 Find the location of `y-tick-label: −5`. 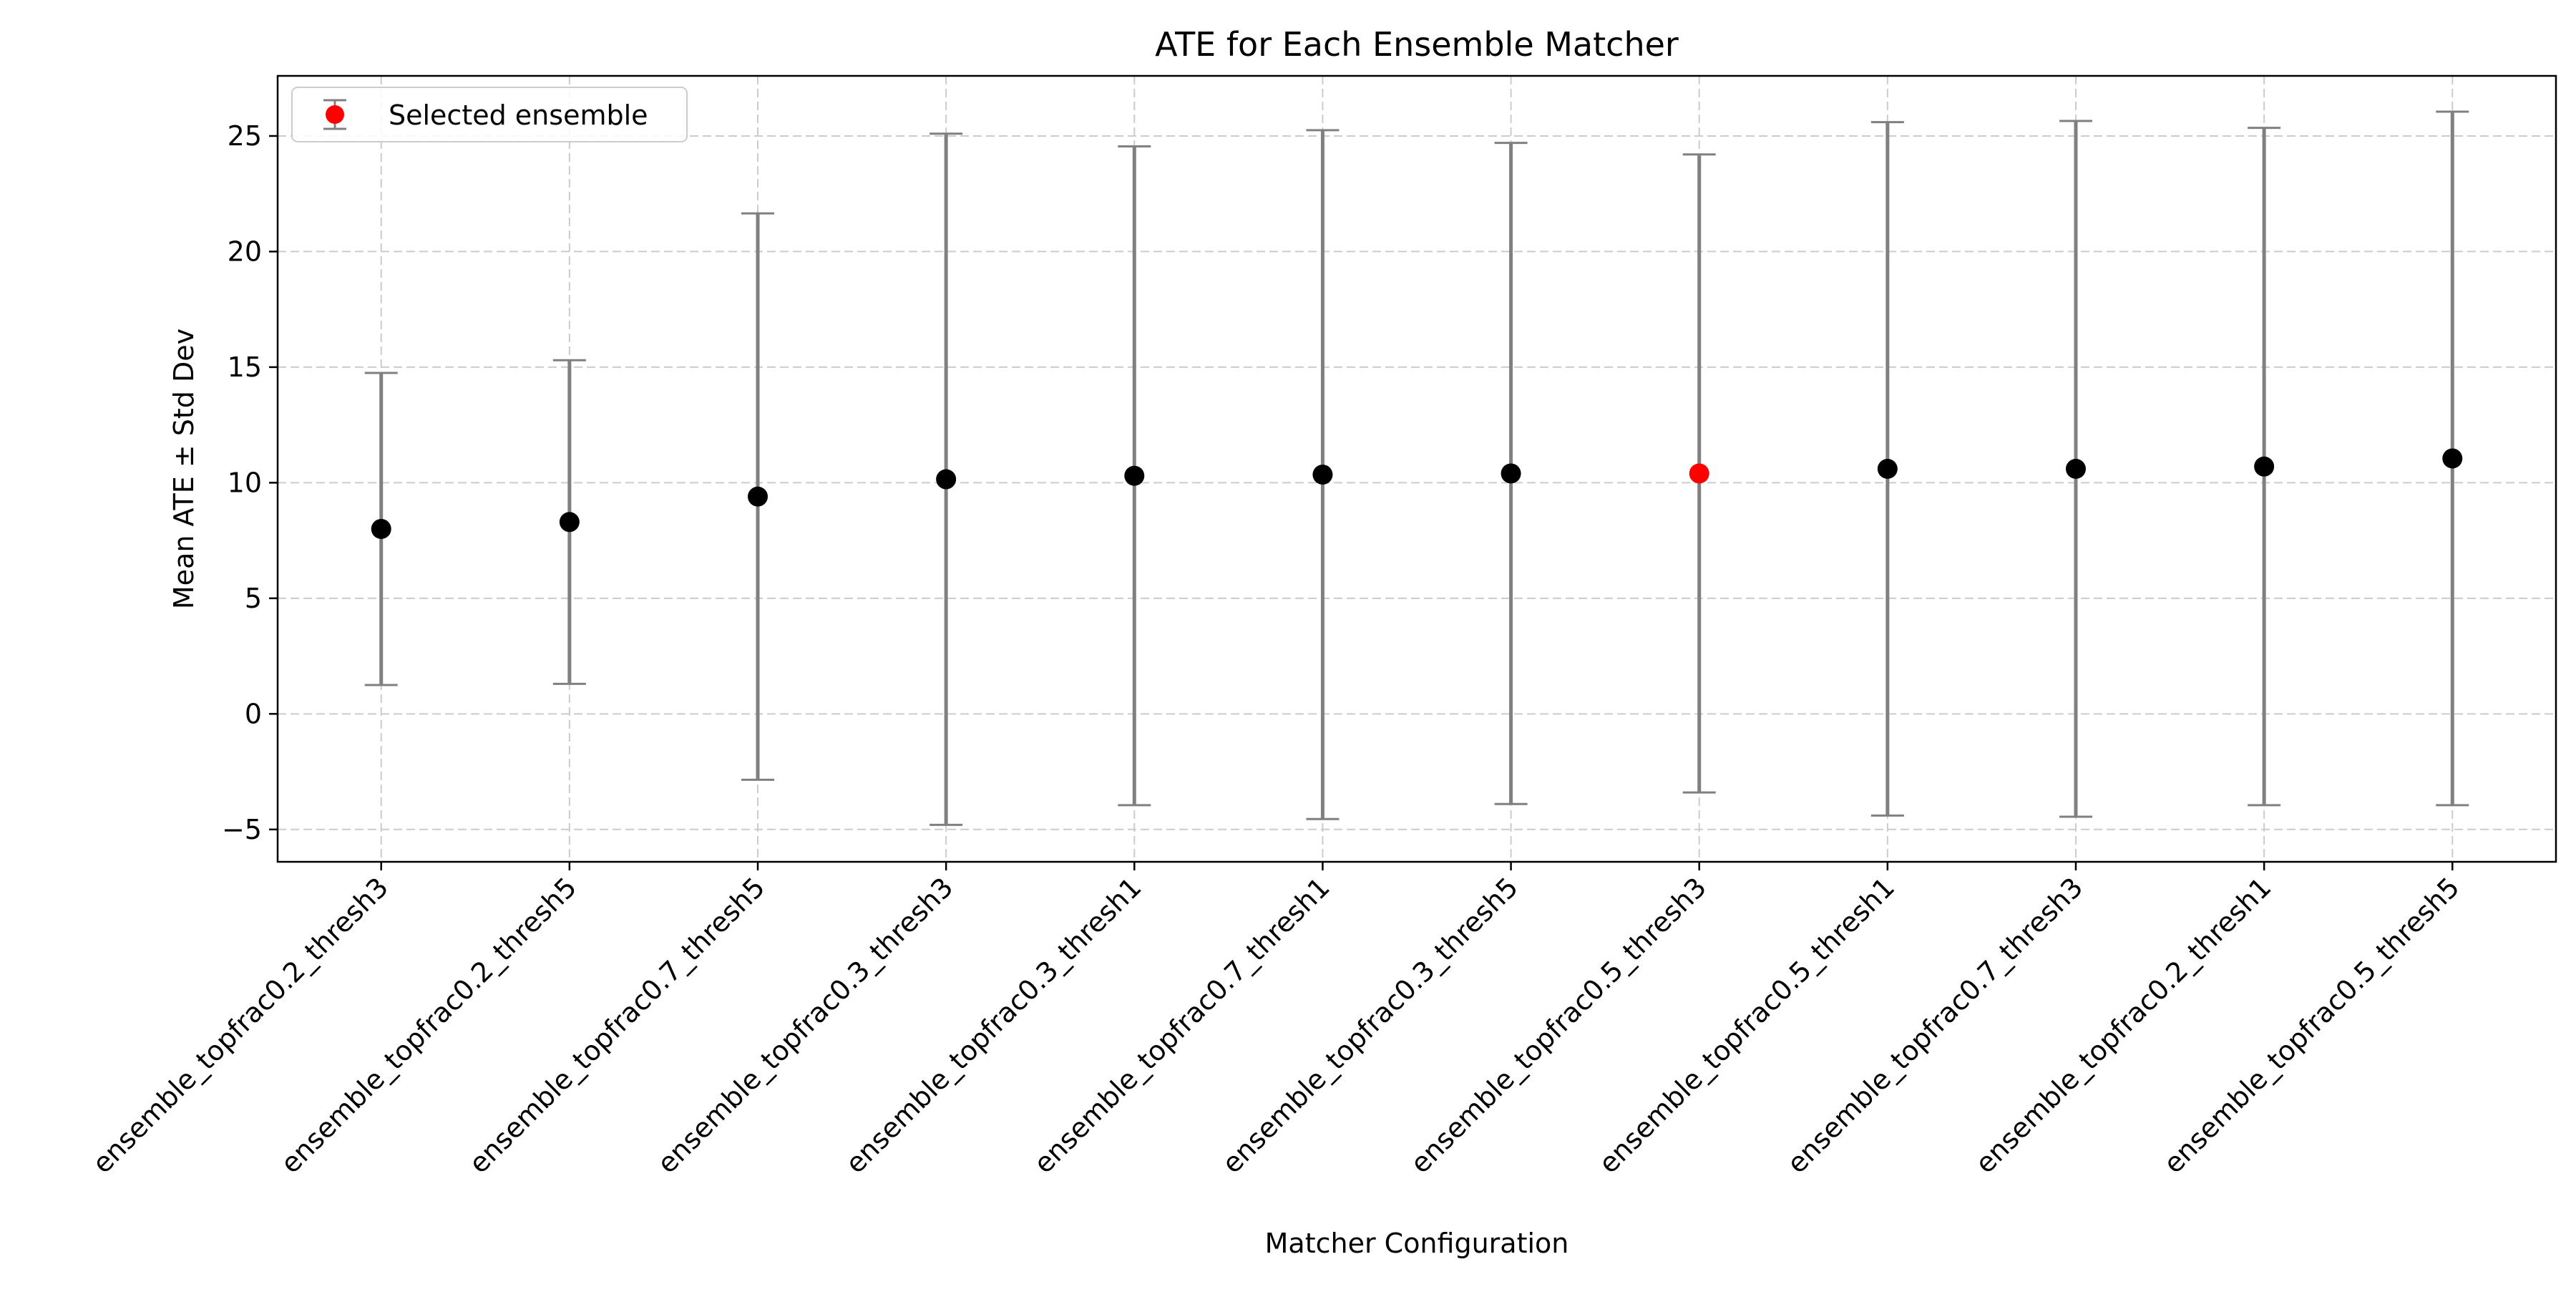

y-tick-label: −5 is located at coordinates (242, 829).